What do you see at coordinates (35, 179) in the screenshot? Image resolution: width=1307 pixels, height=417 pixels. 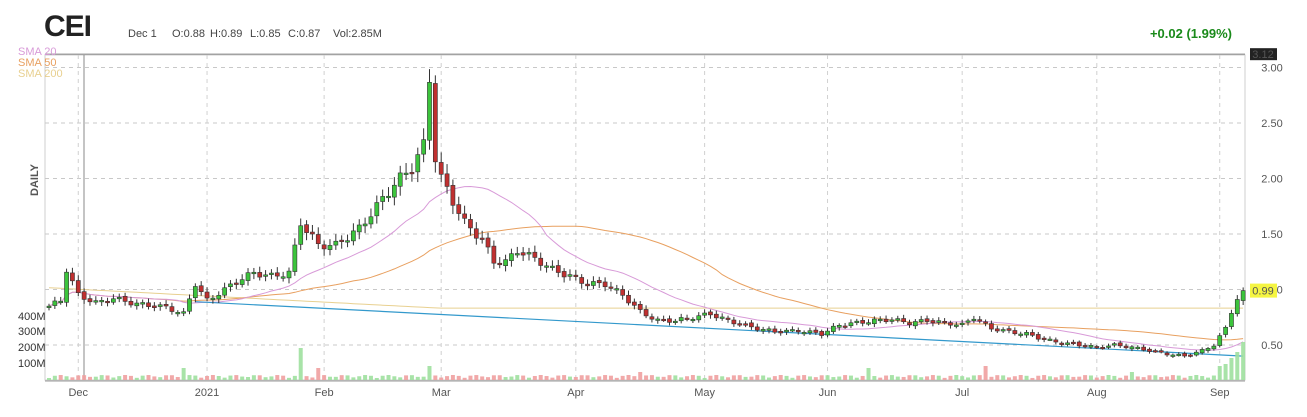 I see `timeframe-label: DAILY` at bounding box center [35, 179].